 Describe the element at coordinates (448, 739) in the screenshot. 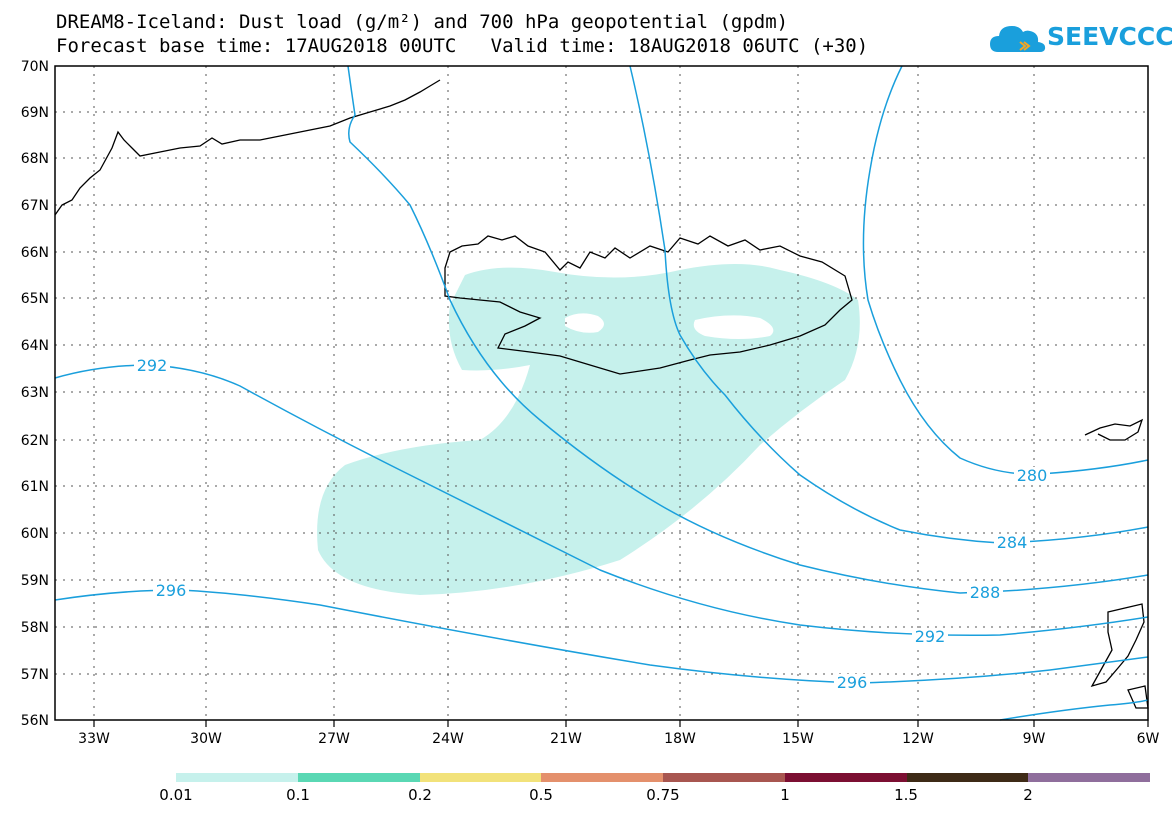

I see `lon-label: 24W` at that location.